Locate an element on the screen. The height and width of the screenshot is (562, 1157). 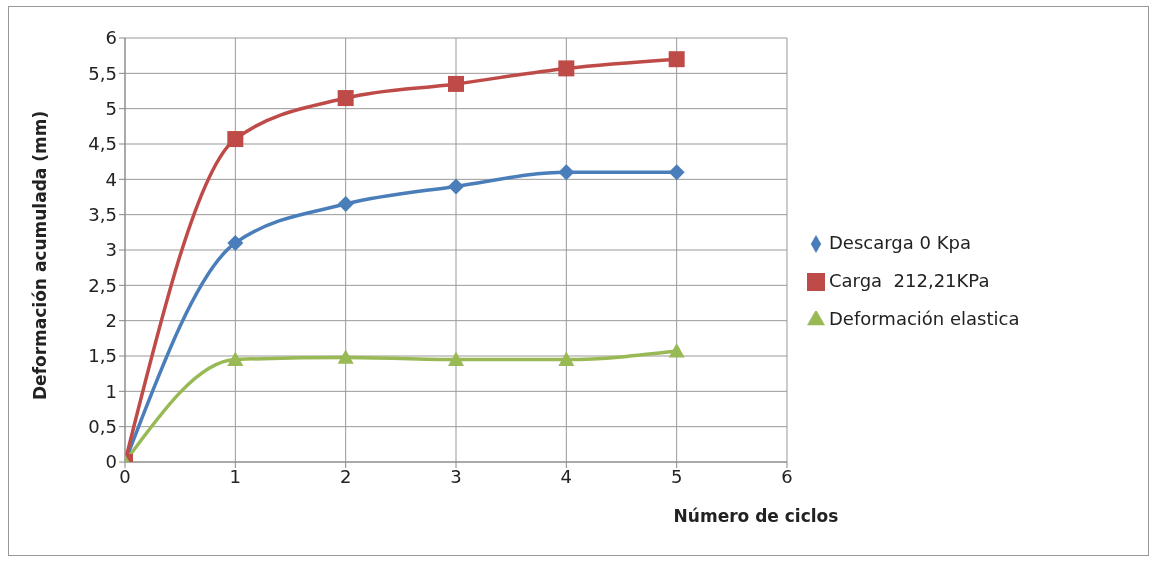
x-tick-label: 1 is located at coordinates (235, 476).